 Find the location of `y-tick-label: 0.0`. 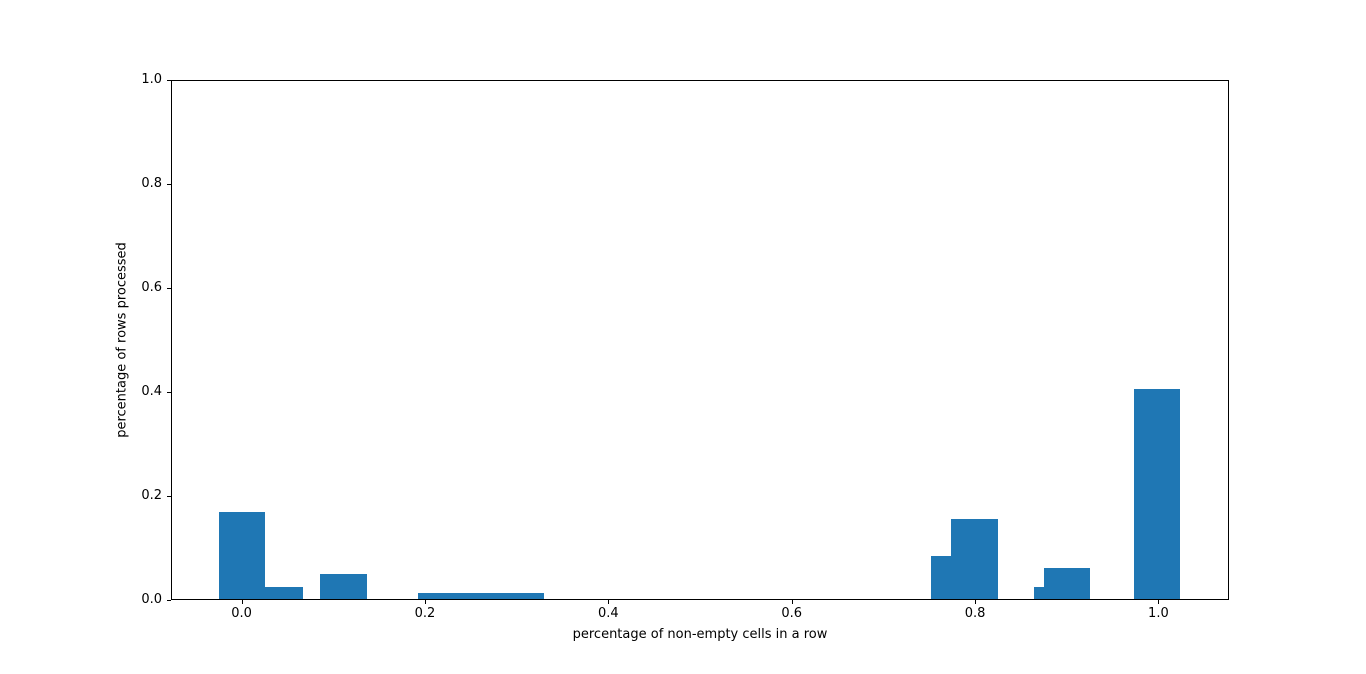

y-tick-label: 0.0 is located at coordinates (151, 599).